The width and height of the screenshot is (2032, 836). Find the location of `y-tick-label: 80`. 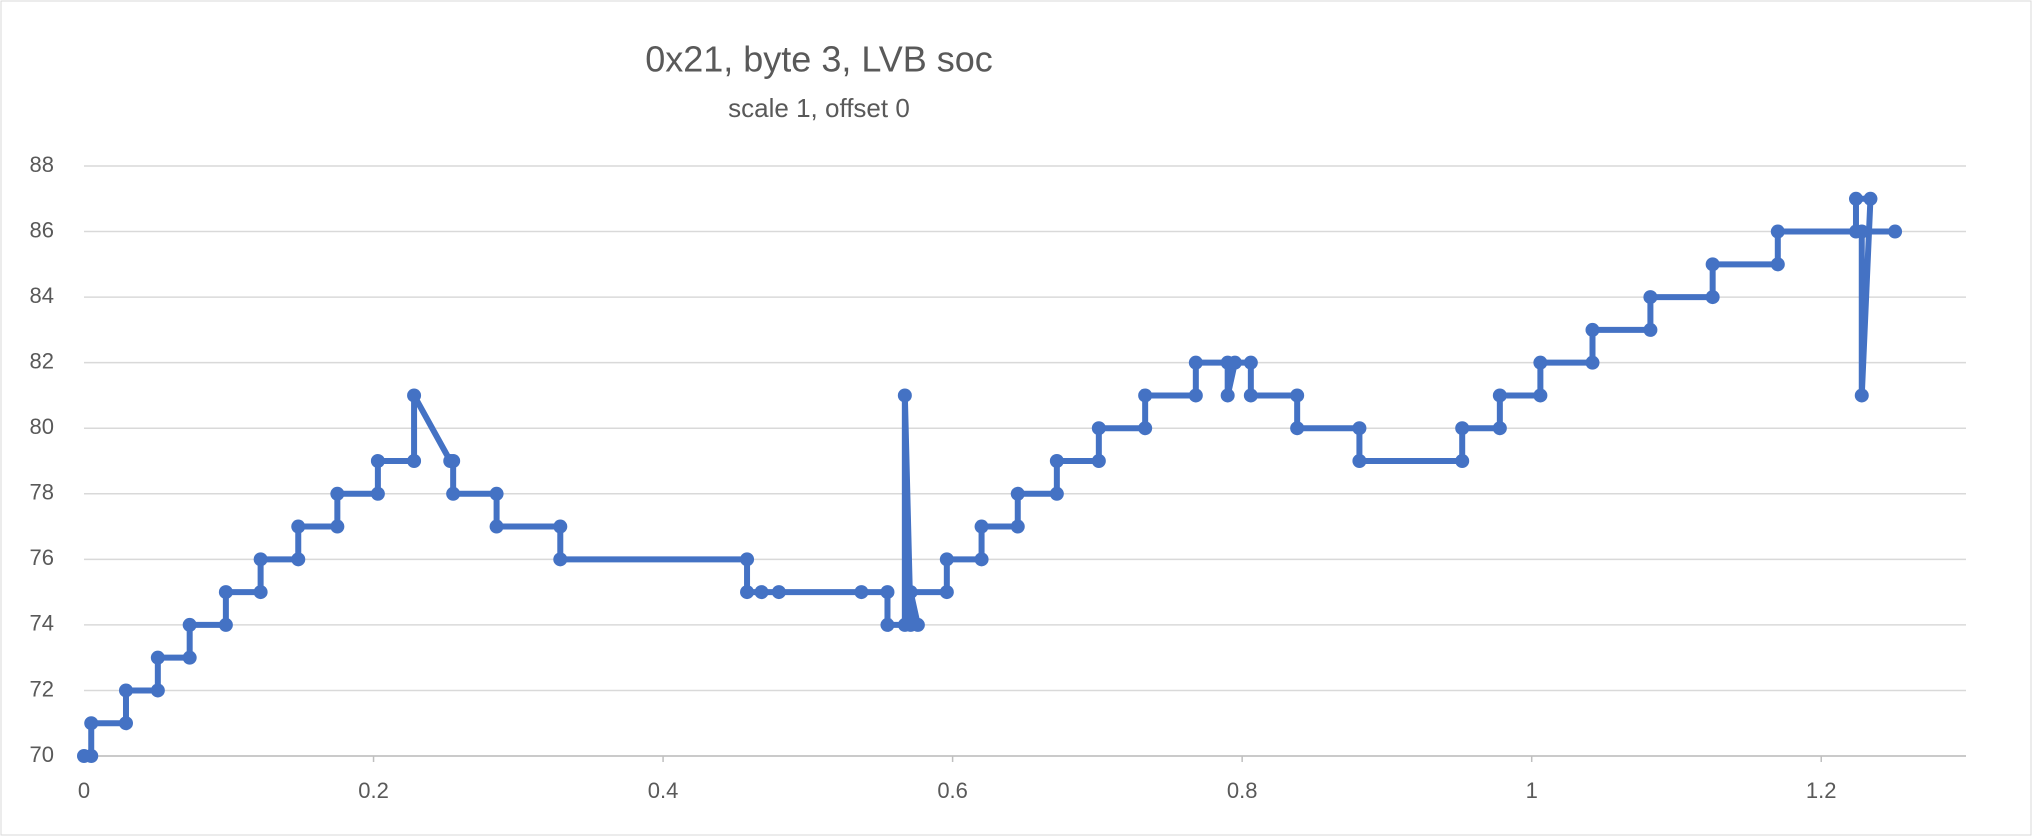

y-tick-label: 80 is located at coordinates (42, 426).